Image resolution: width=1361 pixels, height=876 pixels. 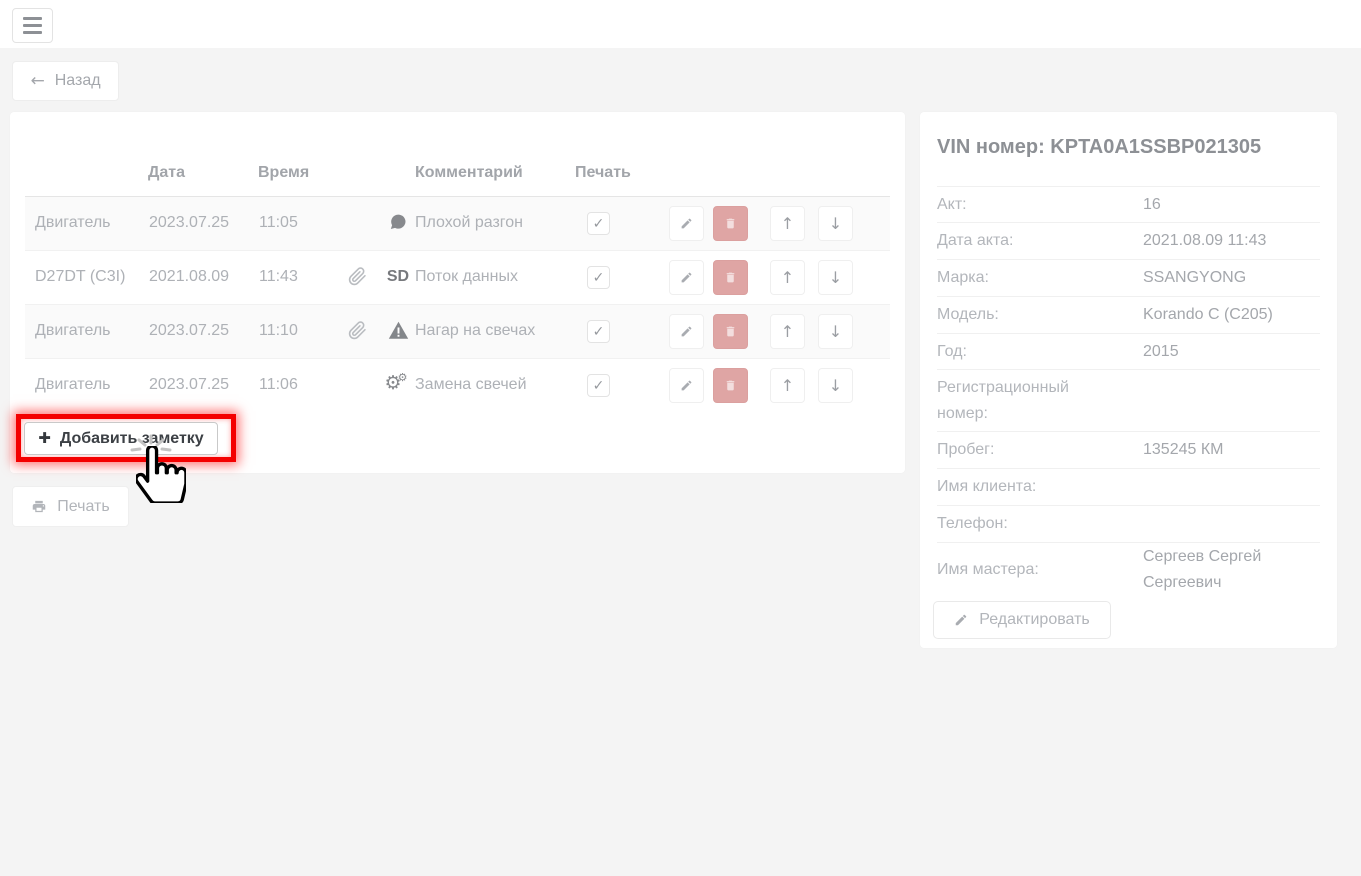 What do you see at coordinates (469, 172) in the screenshot?
I see `column-header-comment: Комментарий` at bounding box center [469, 172].